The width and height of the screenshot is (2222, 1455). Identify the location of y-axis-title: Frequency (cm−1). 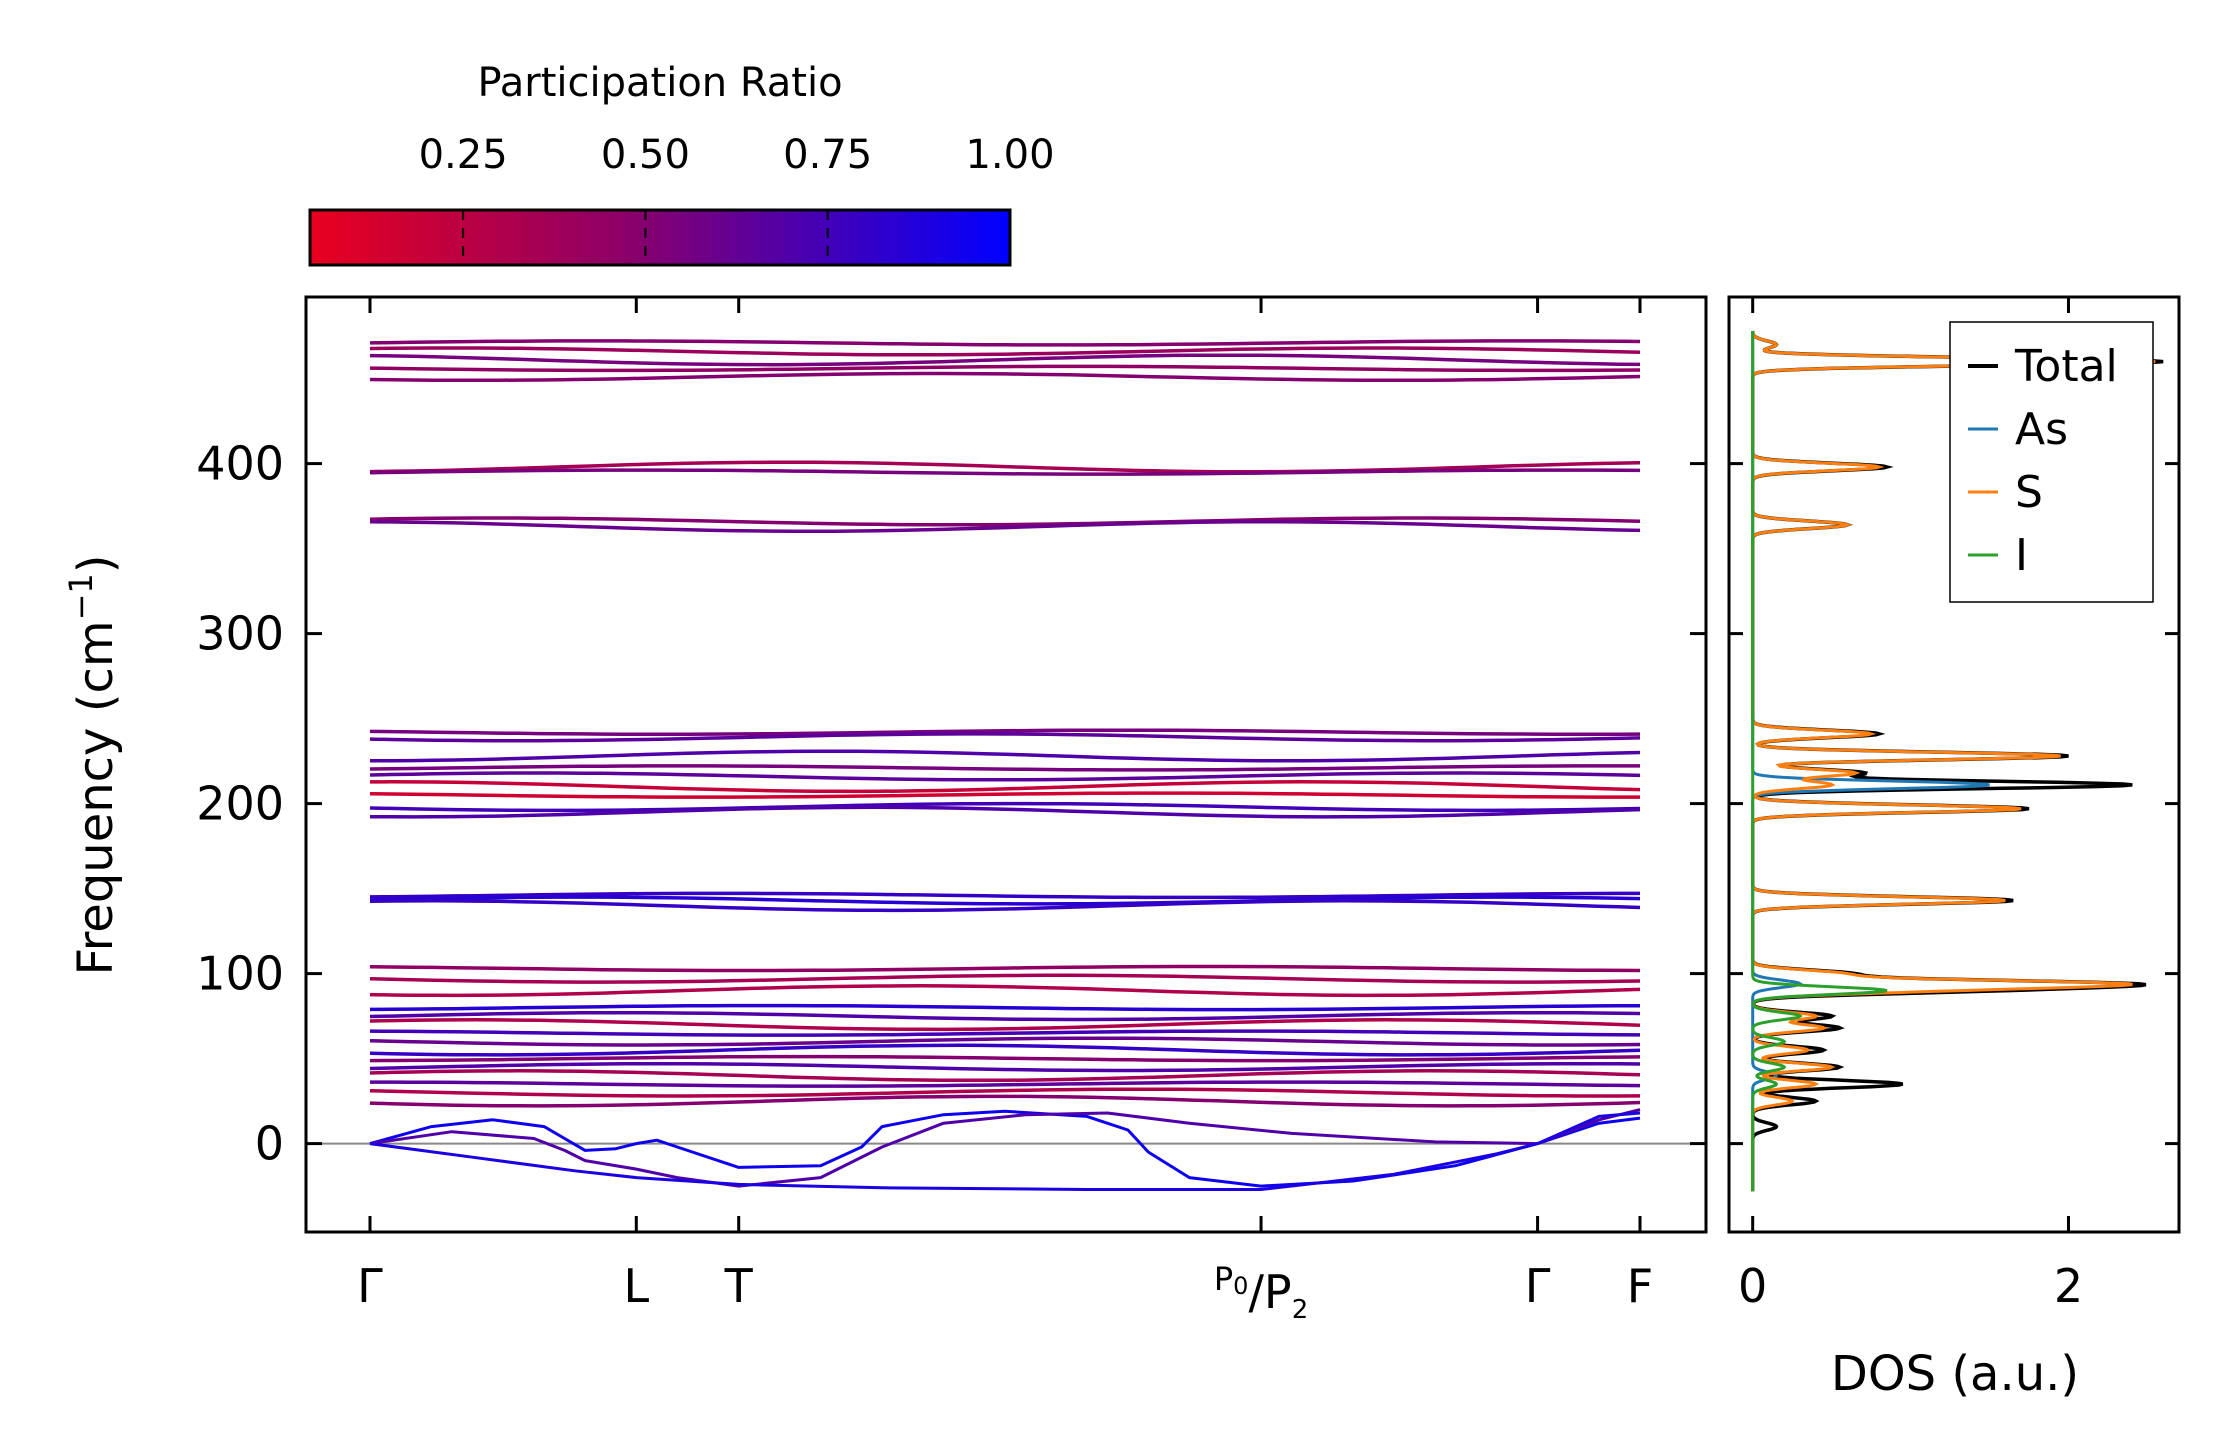
(93, 764).